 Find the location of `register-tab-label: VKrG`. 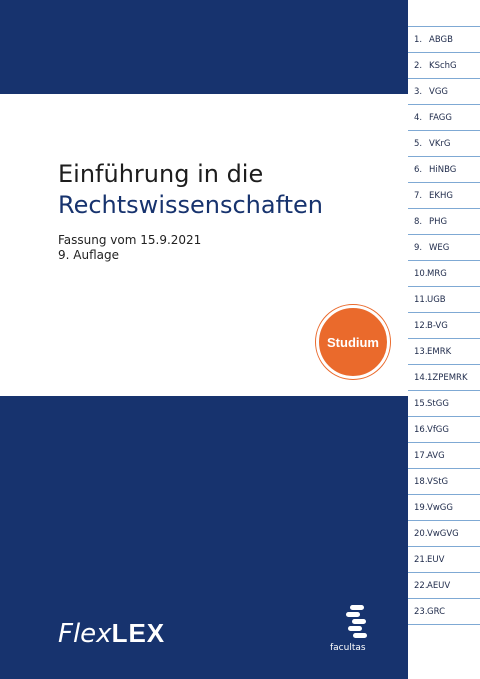

register-tab-label: VKrG is located at coordinates (440, 144).